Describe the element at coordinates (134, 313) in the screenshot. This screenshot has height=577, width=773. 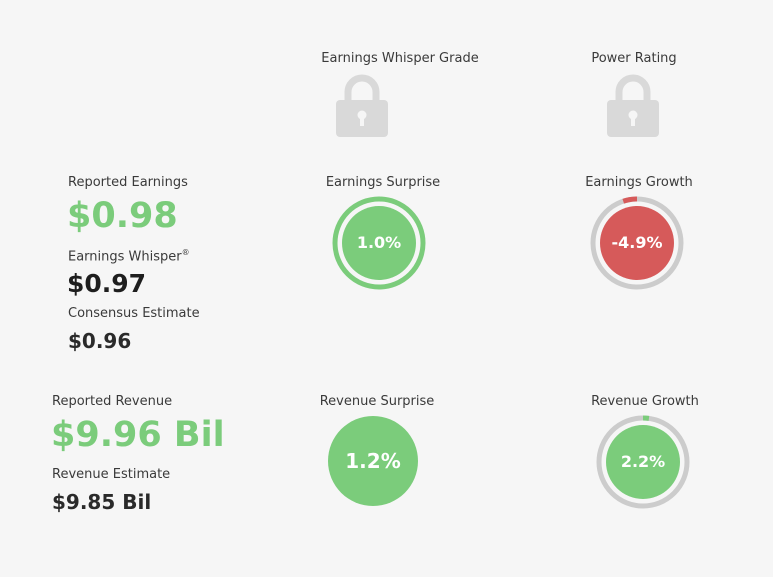
I see `consensus-estimate-label: Consensus Estimate` at that location.